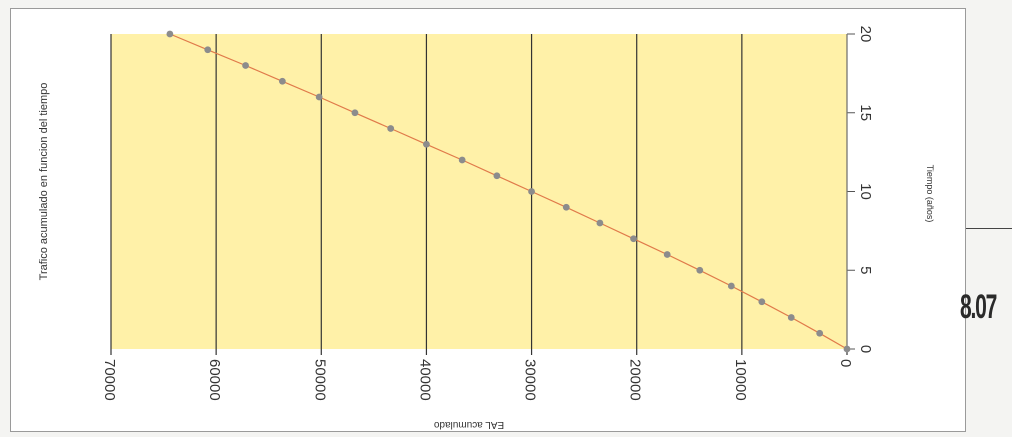 The image size is (1012, 437). I want to click on x-tick-label: 70000, so click(109, 380).